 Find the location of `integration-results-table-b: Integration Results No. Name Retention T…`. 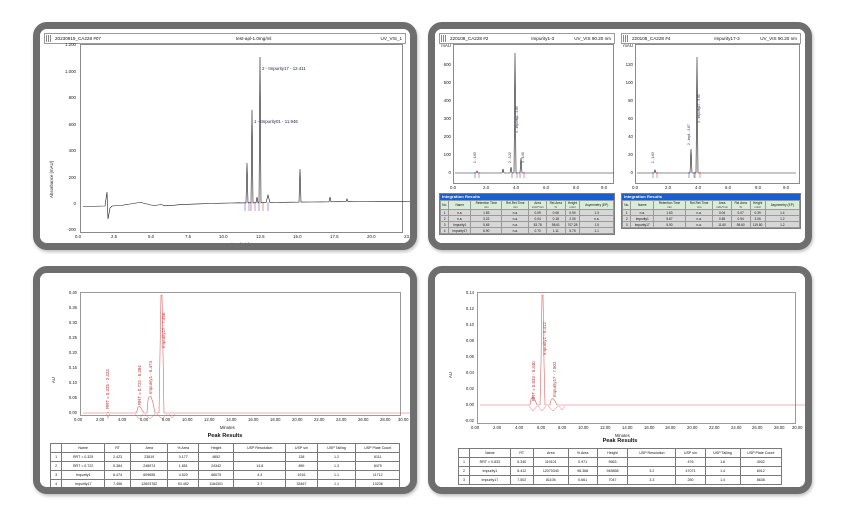

integration-results-table-b: Integration Results No. Name Retention T… is located at coordinates (711, 211).